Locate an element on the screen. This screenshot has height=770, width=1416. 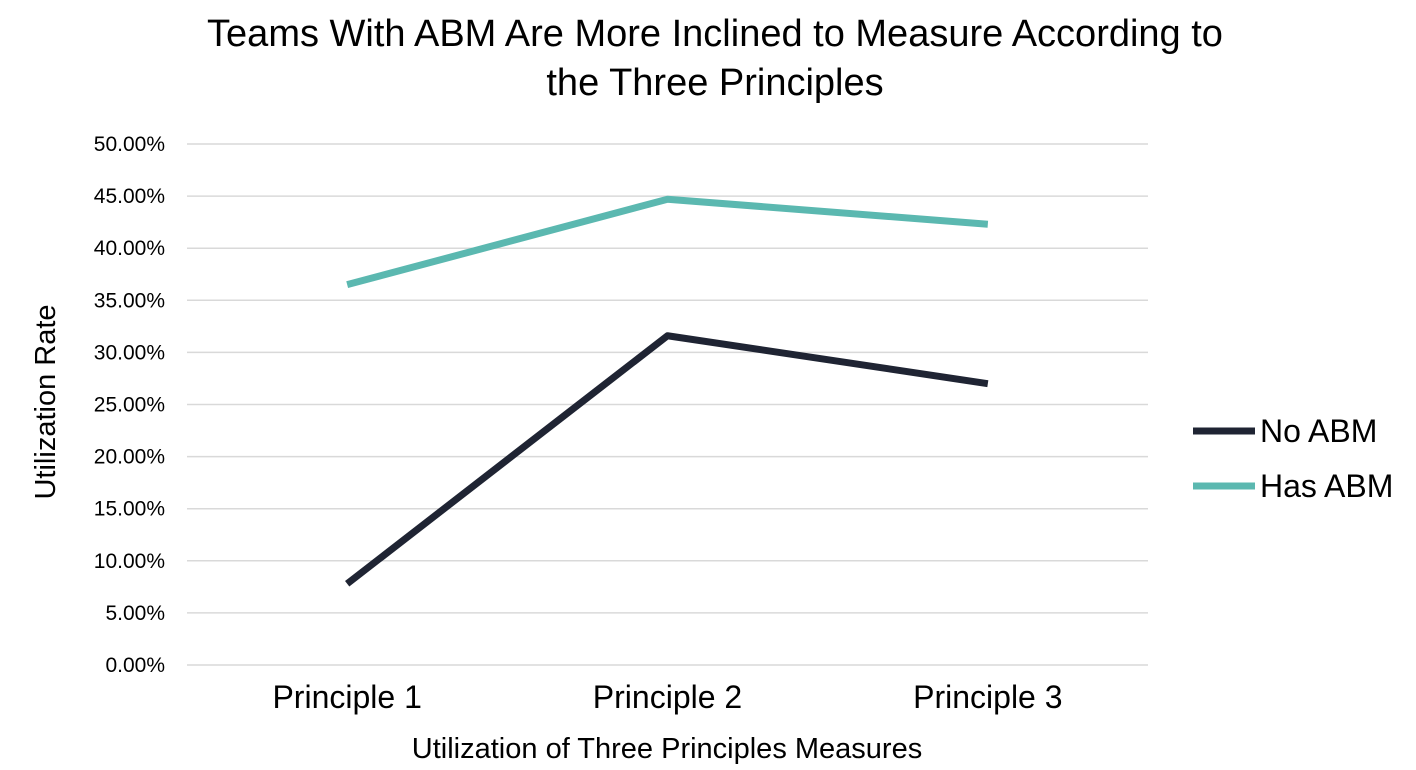
y-tick-label: 35.00% is located at coordinates (129, 300).